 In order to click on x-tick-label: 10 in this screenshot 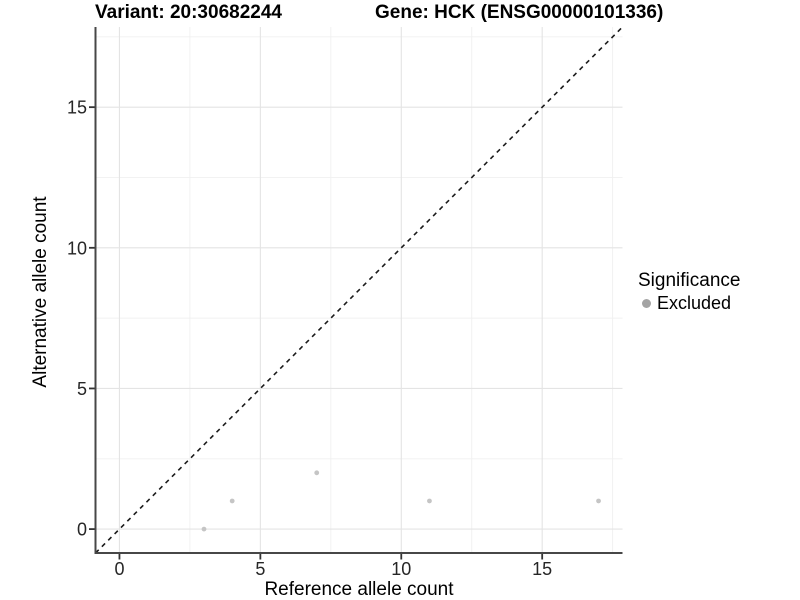, I will do `click(401, 569)`.